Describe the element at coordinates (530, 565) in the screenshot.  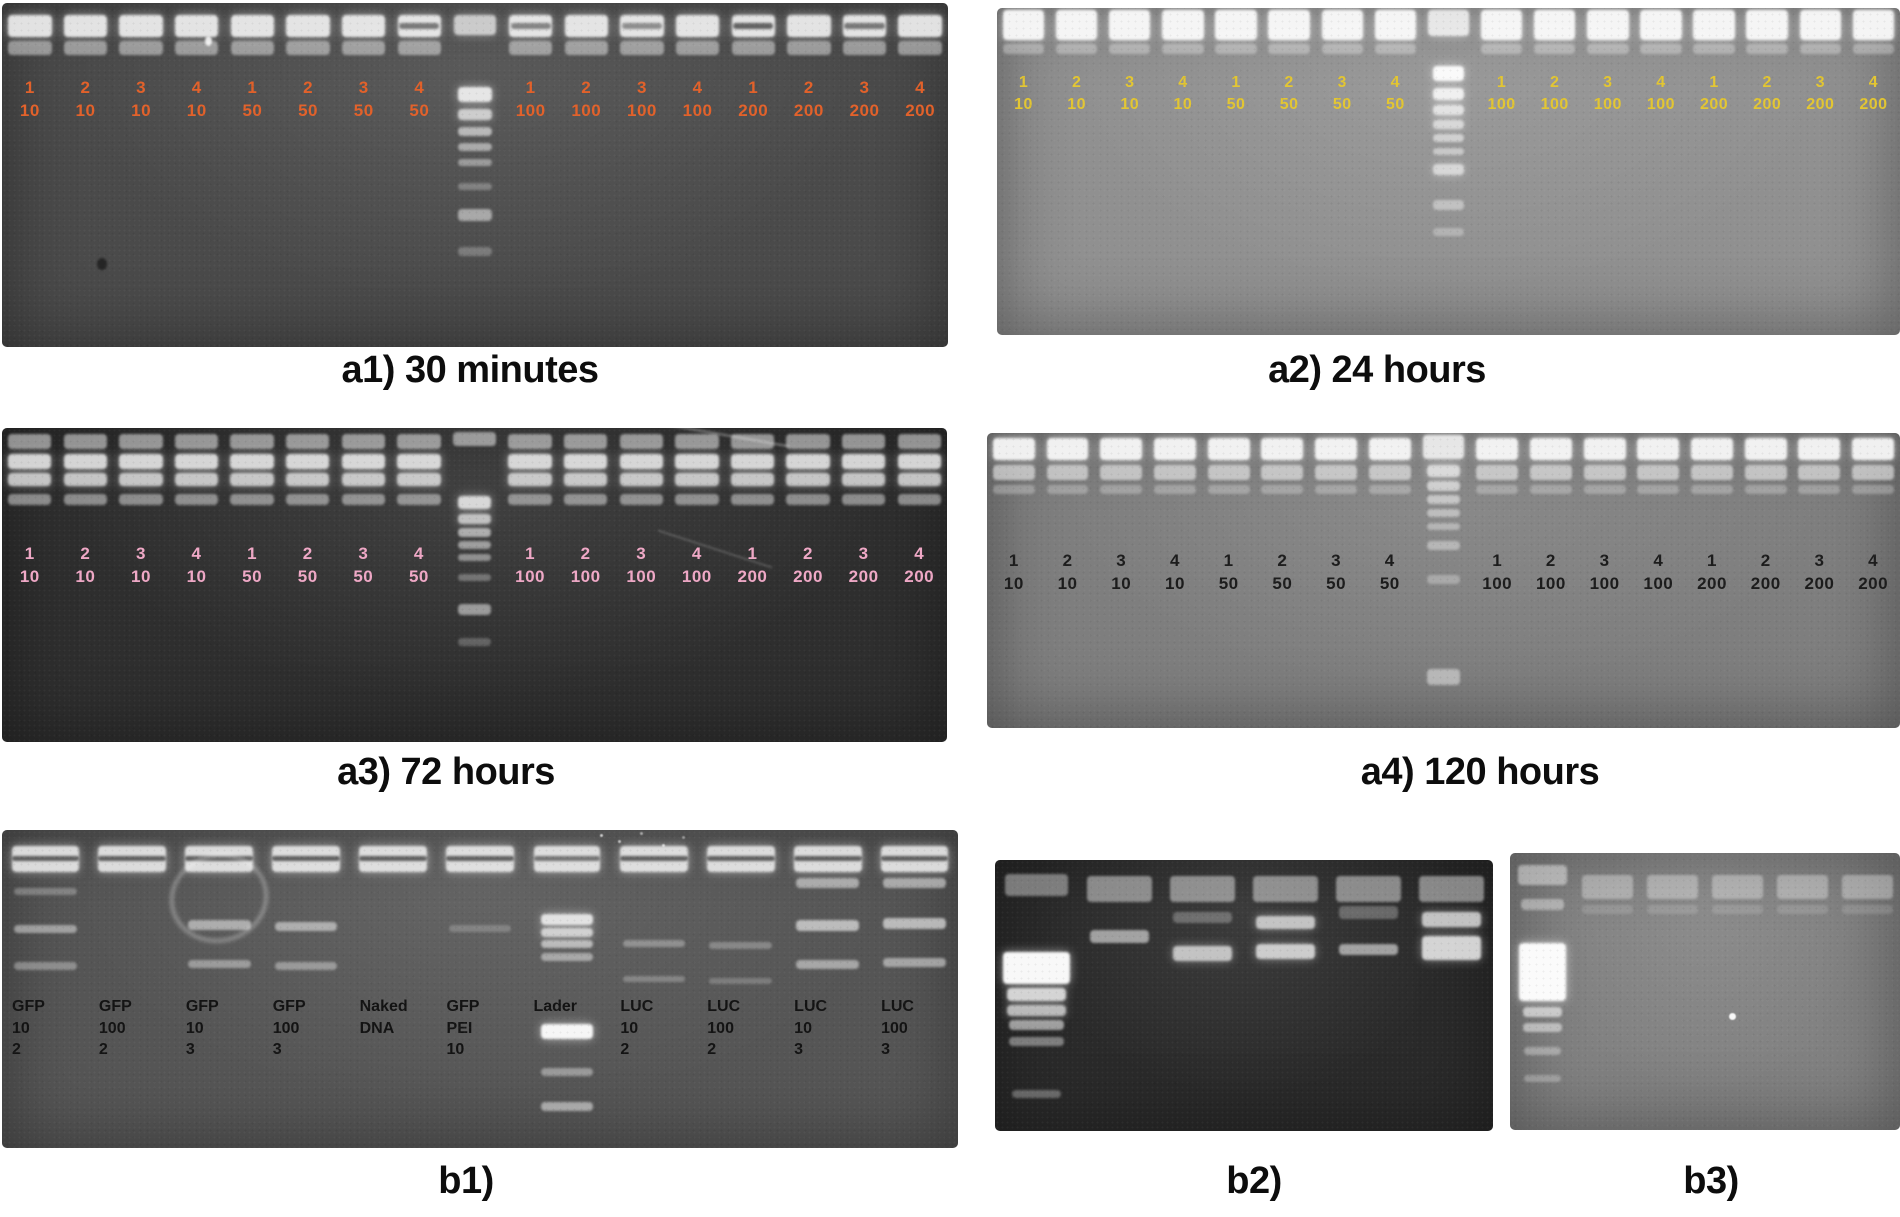
I see `lane-label: 1 100` at that location.